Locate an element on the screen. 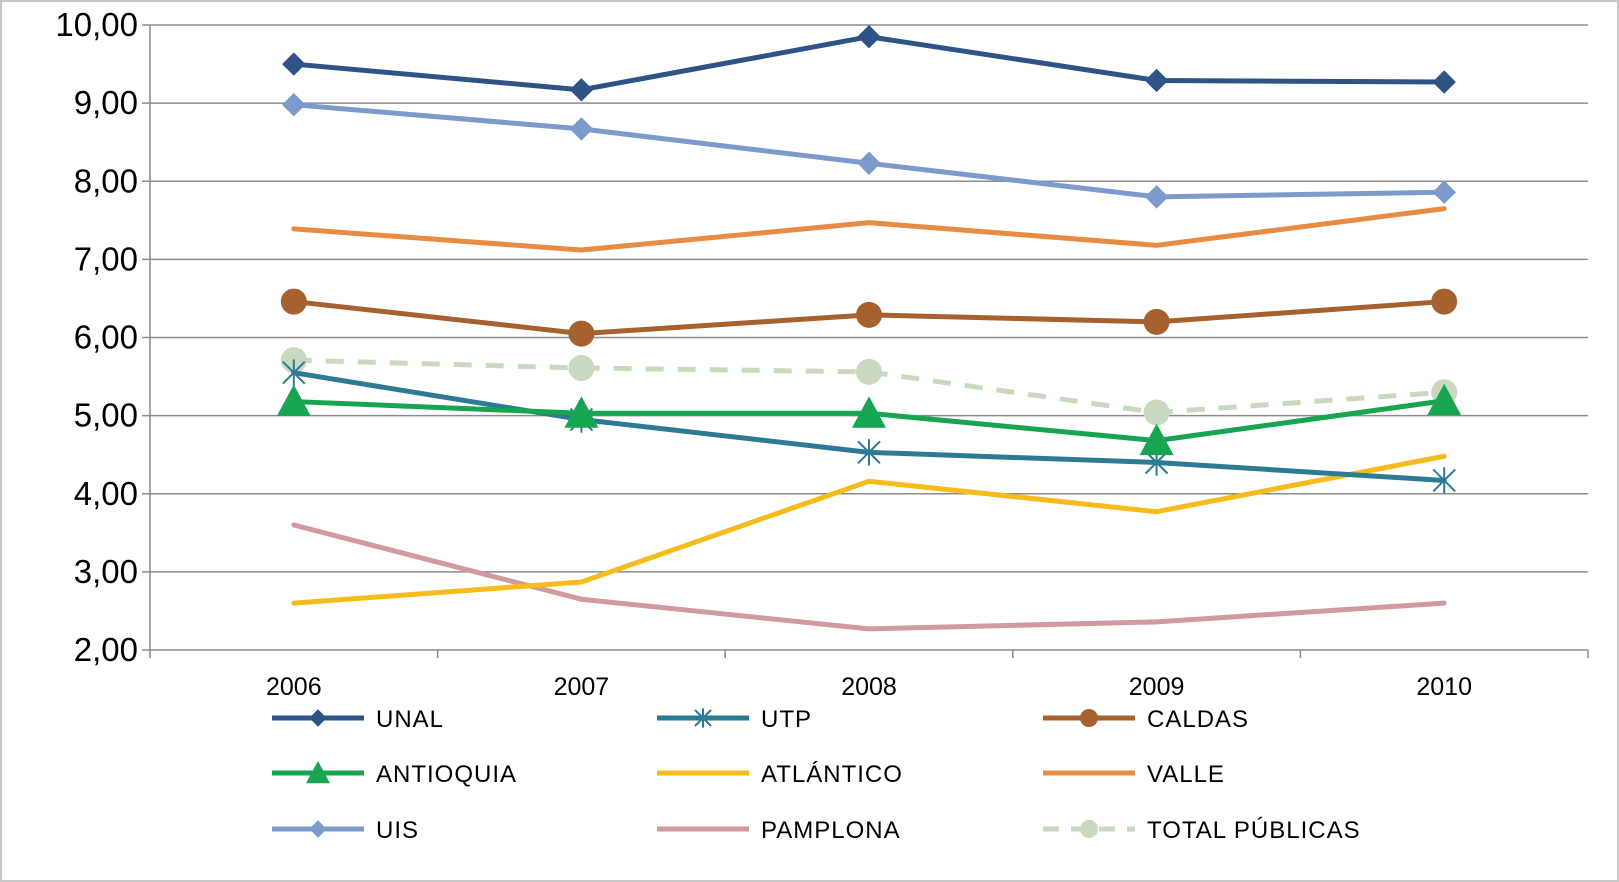  y-tick-label: 6,00 is located at coordinates (106, 337).